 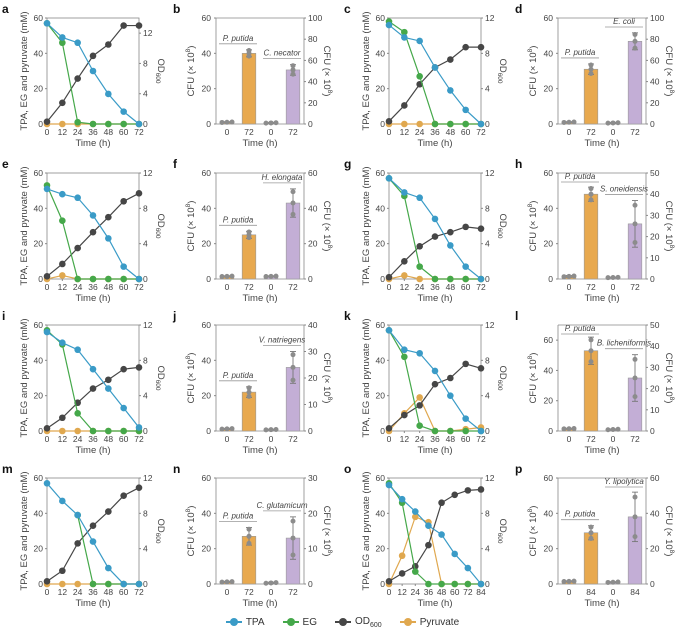 I want to click on y2-tick-label: 0, so click(x=145, y=124).